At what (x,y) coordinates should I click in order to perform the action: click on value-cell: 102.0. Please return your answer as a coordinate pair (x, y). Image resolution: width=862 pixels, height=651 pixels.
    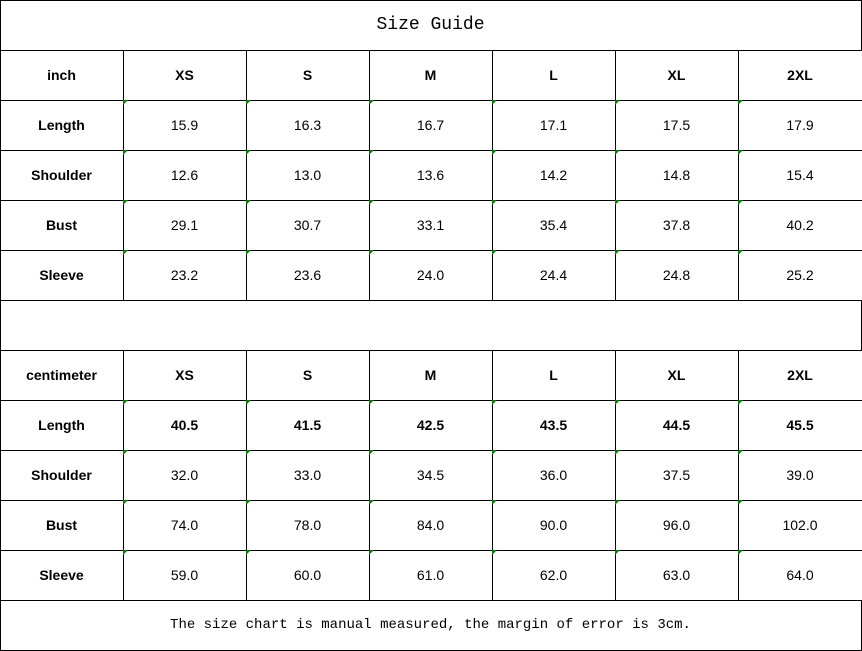
    Looking at the image, I should click on (800, 525).